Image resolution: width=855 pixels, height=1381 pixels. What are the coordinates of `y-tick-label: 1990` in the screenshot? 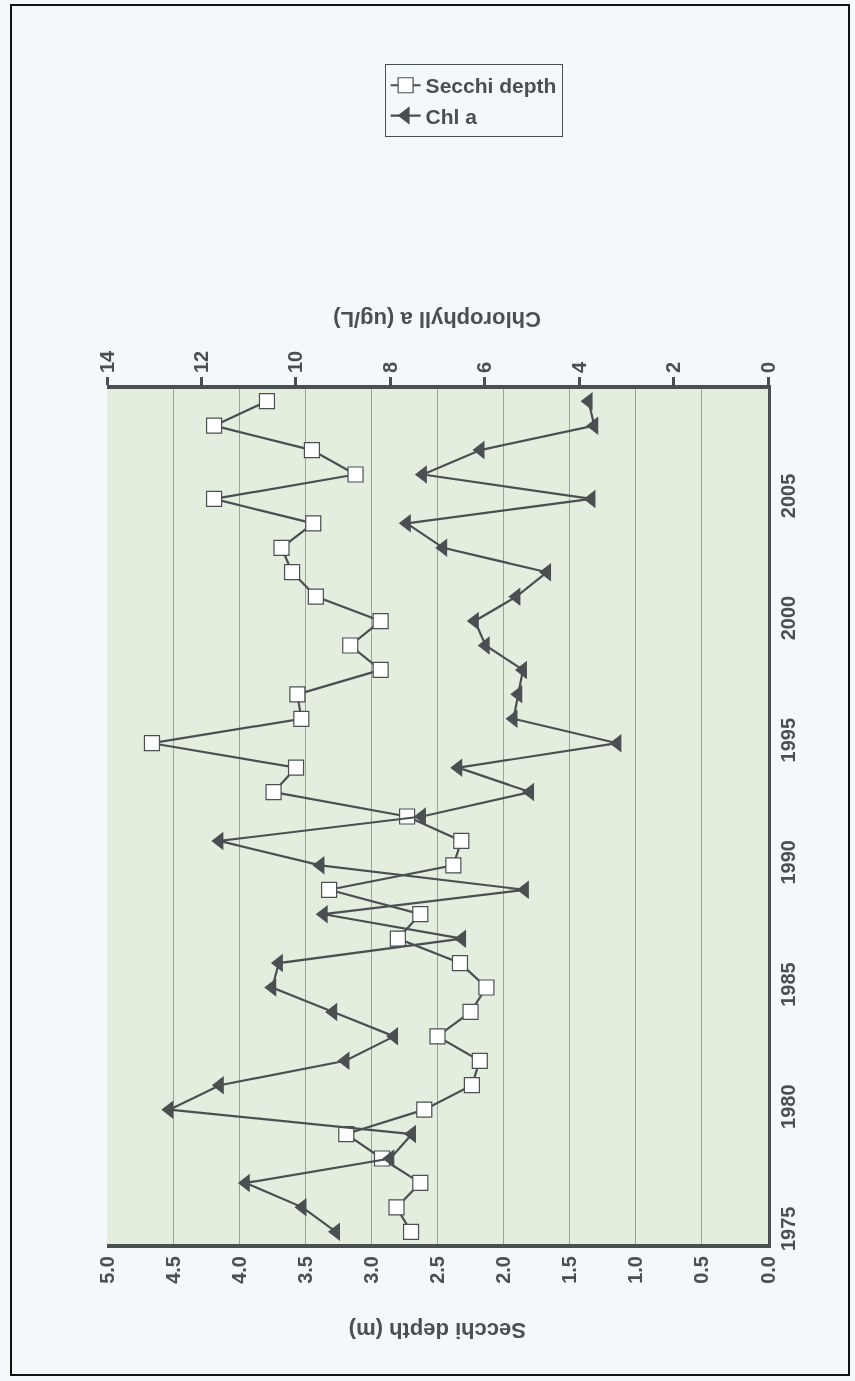 It's located at (788, 862).